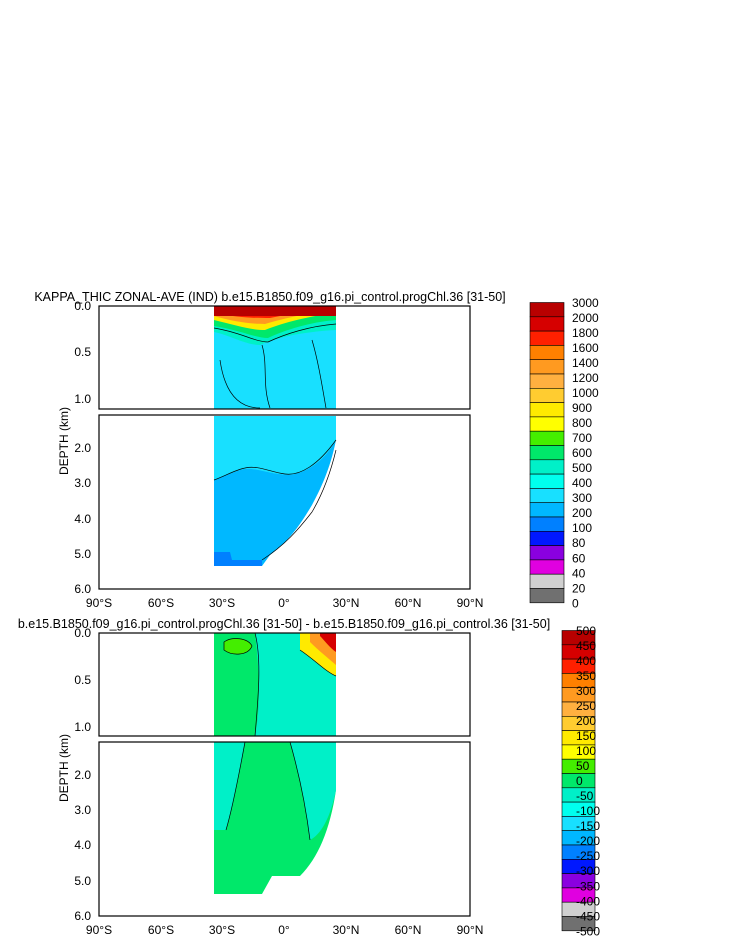 The width and height of the screenshot is (733, 945). I want to click on plot-2-ytick-5: 4.0, so click(82, 845).